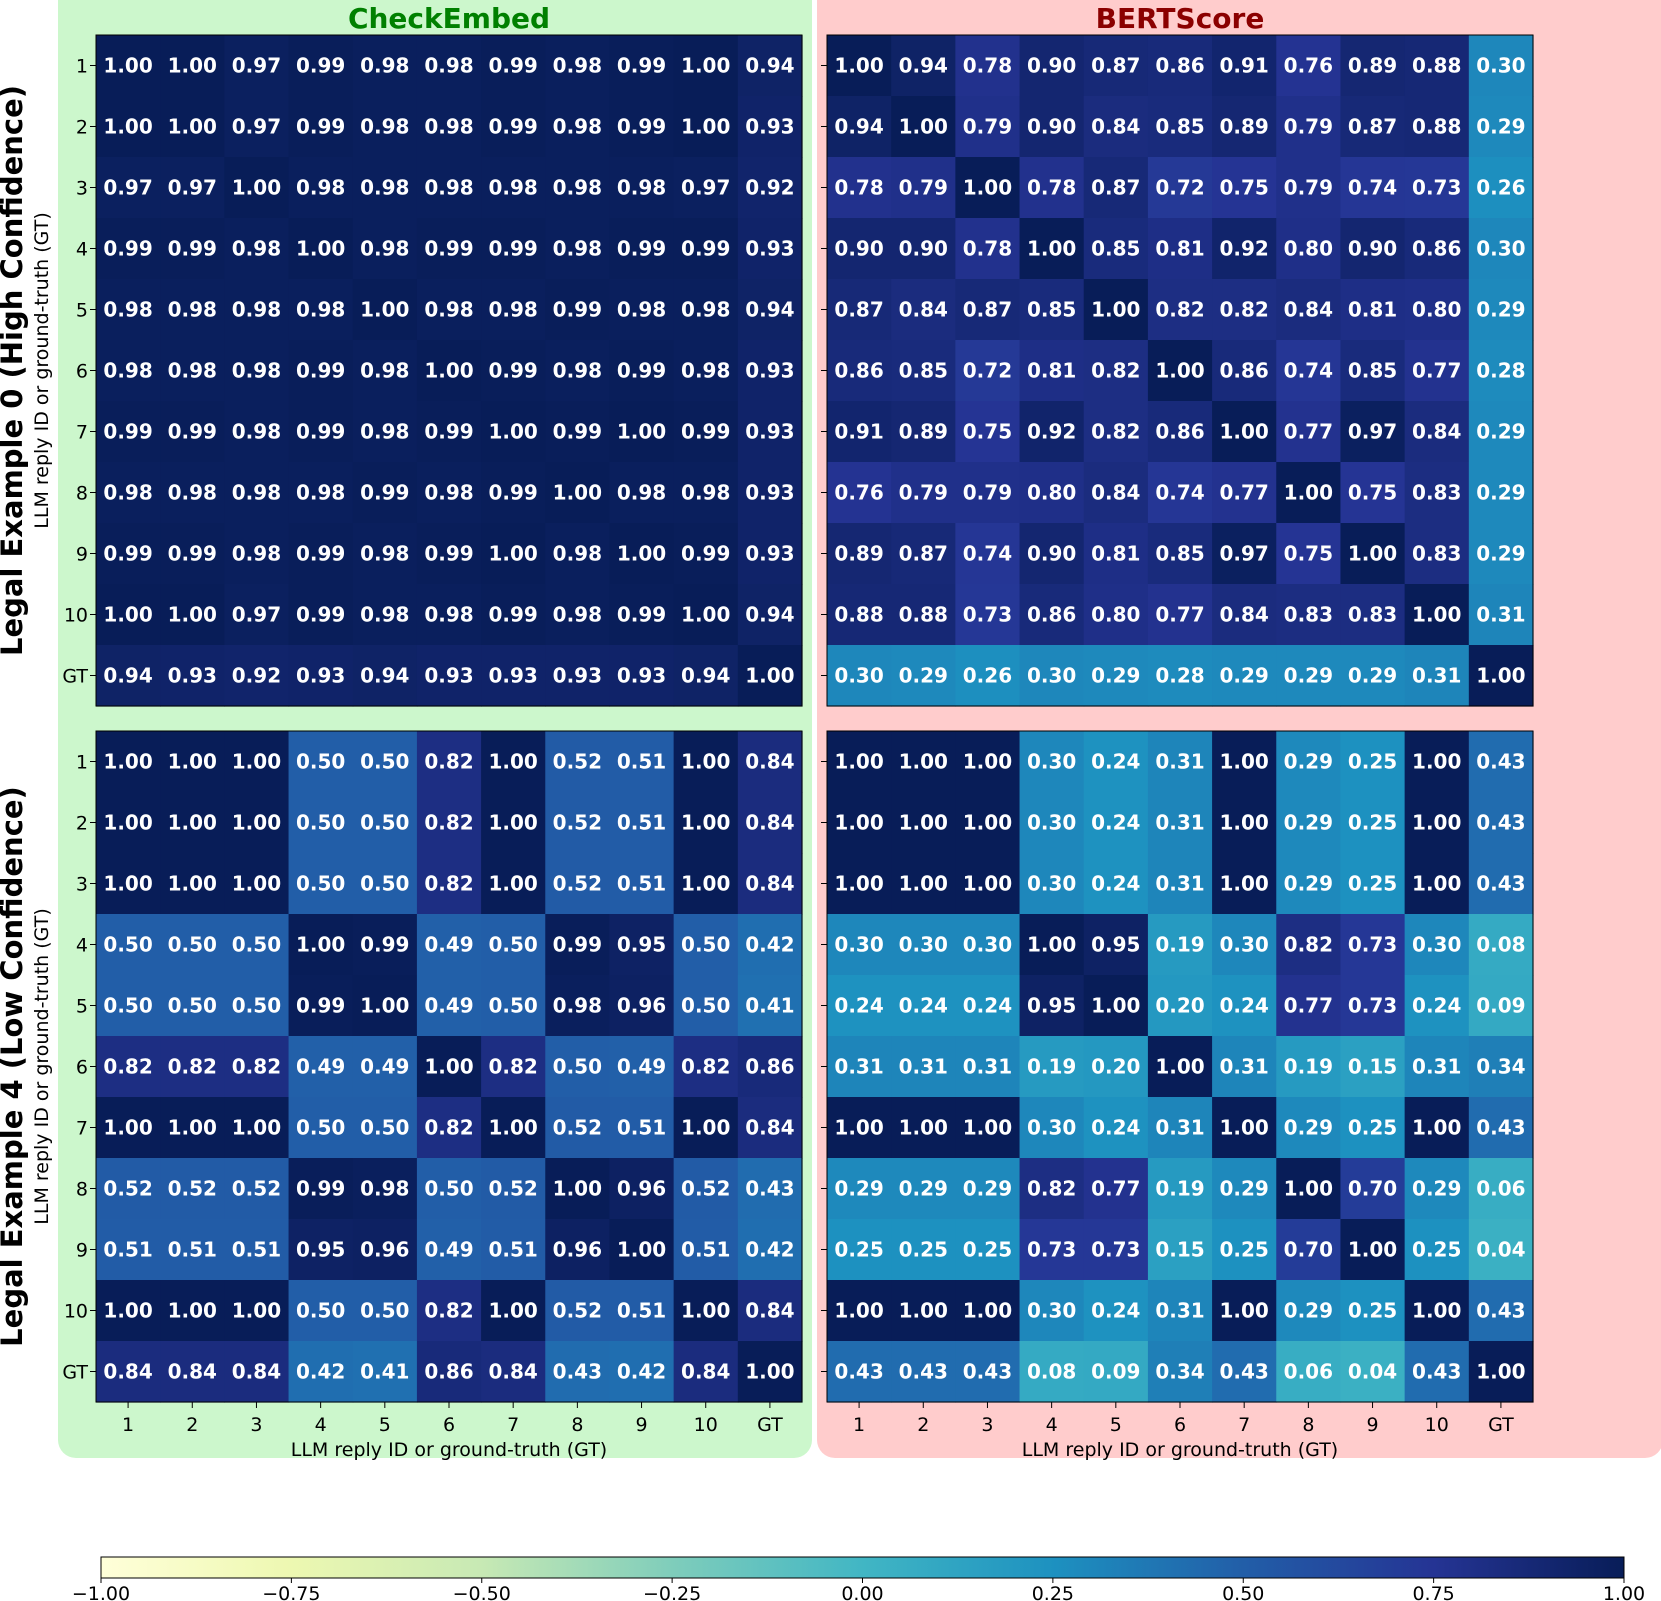 The width and height of the screenshot is (1661, 1601). I want to click on cell-value-label: 0.94, so click(384, 676).